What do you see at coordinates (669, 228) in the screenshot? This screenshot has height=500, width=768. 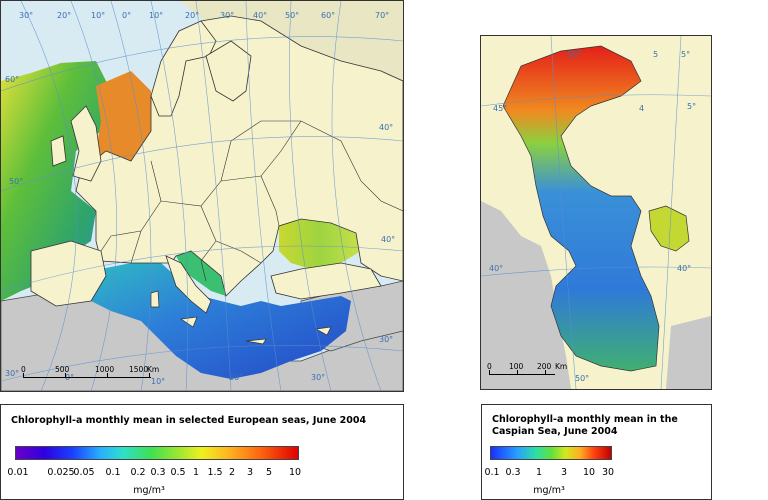 I see `kara-bogaz-chlorophyll` at bounding box center [669, 228].